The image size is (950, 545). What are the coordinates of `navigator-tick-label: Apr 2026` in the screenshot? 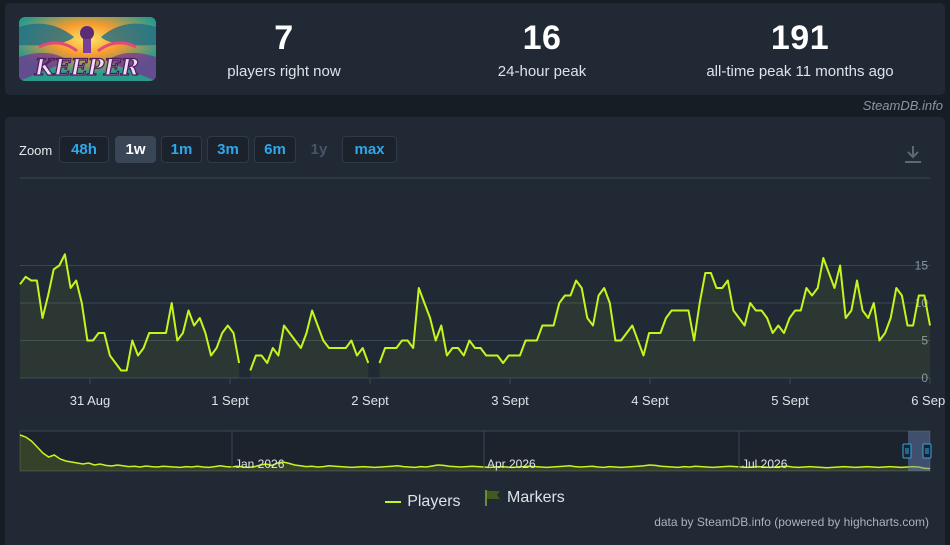 It's located at (511, 464).